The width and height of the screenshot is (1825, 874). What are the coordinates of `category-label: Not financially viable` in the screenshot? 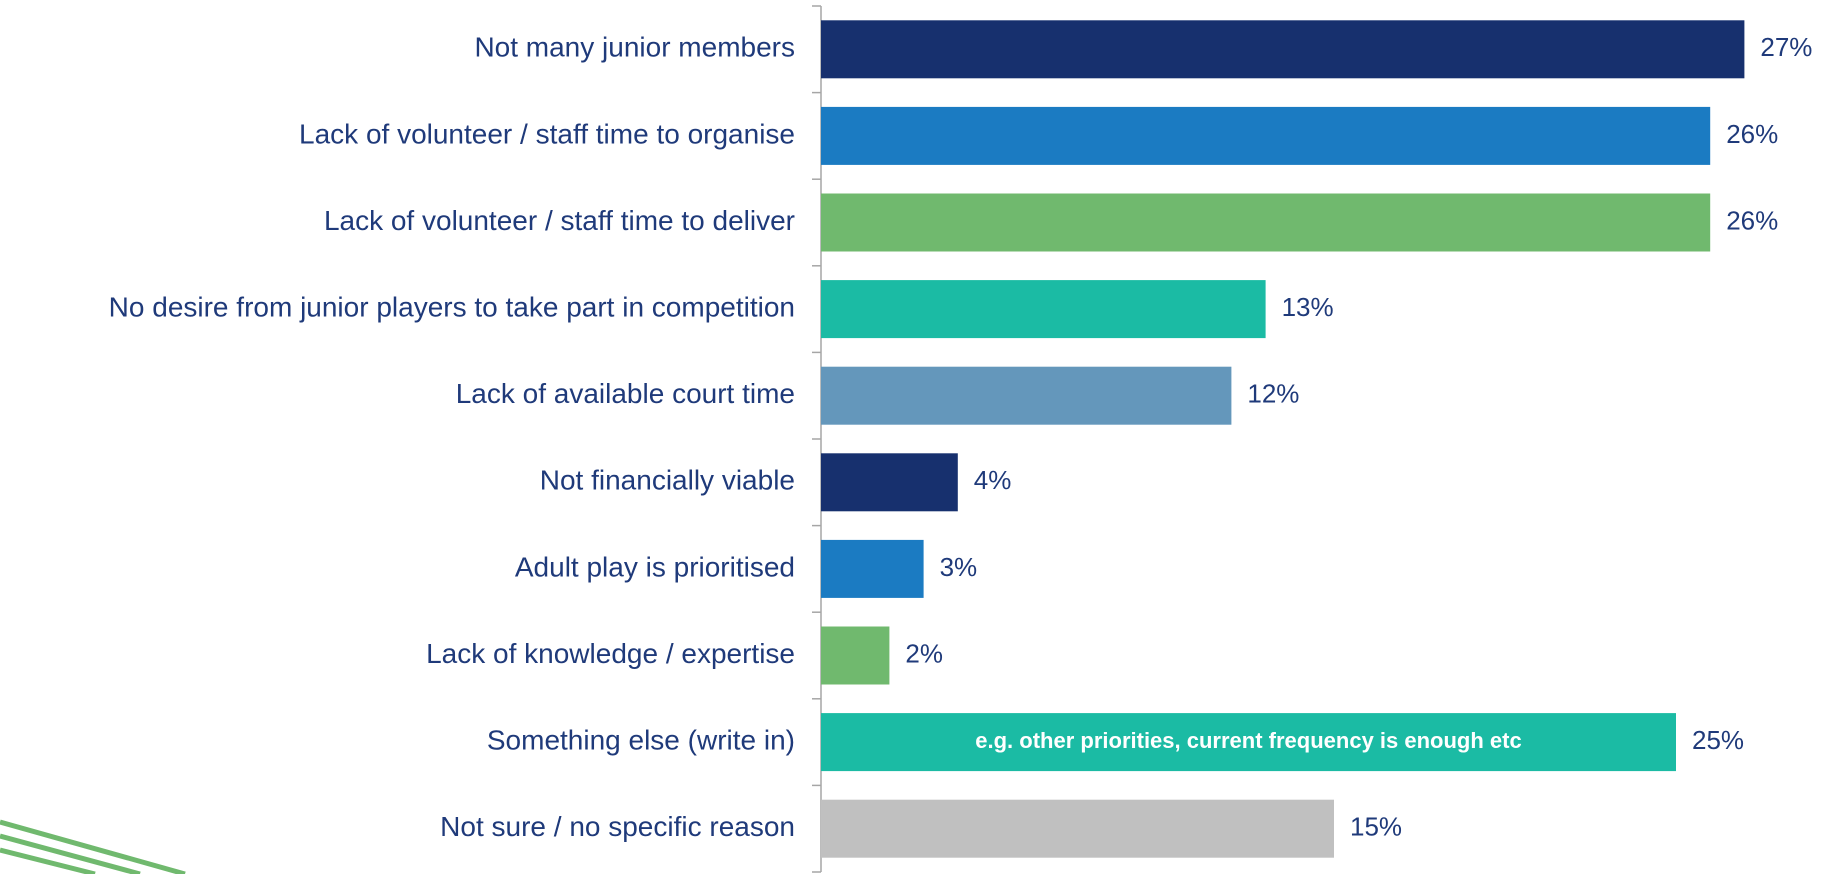 It's located at (667, 480).